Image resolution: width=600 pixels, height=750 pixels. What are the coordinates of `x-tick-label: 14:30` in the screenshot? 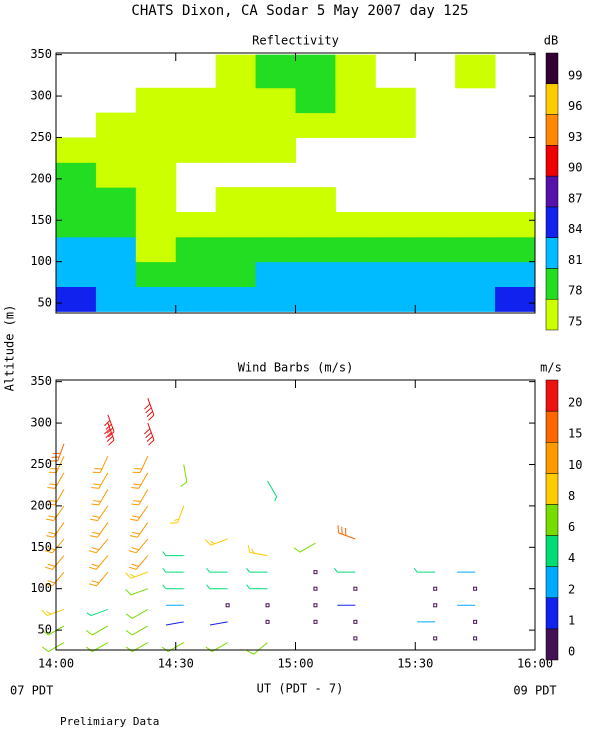 It's located at (176, 664).